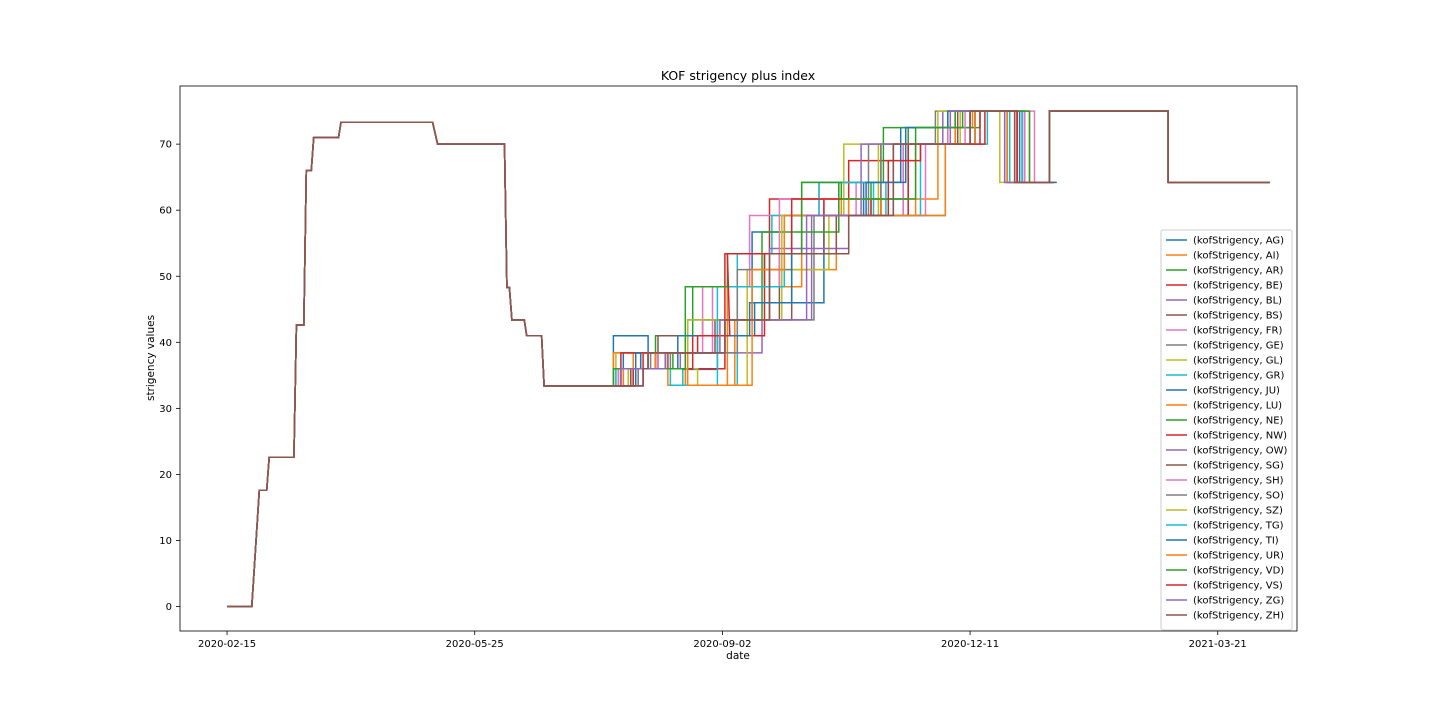 Image resolution: width=1440 pixels, height=720 pixels. Describe the element at coordinates (1238, 316) in the screenshot. I see `legend-entry: (kofStrigency, BS)` at that location.